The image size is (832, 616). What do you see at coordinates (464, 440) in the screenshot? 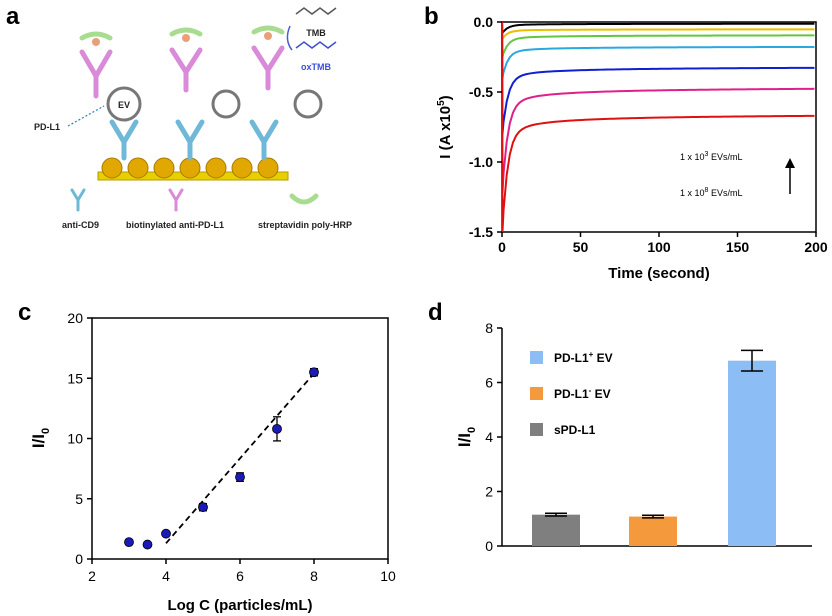
I see `chart-d-ylabel-main: I/I` at bounding box center [464, 440].